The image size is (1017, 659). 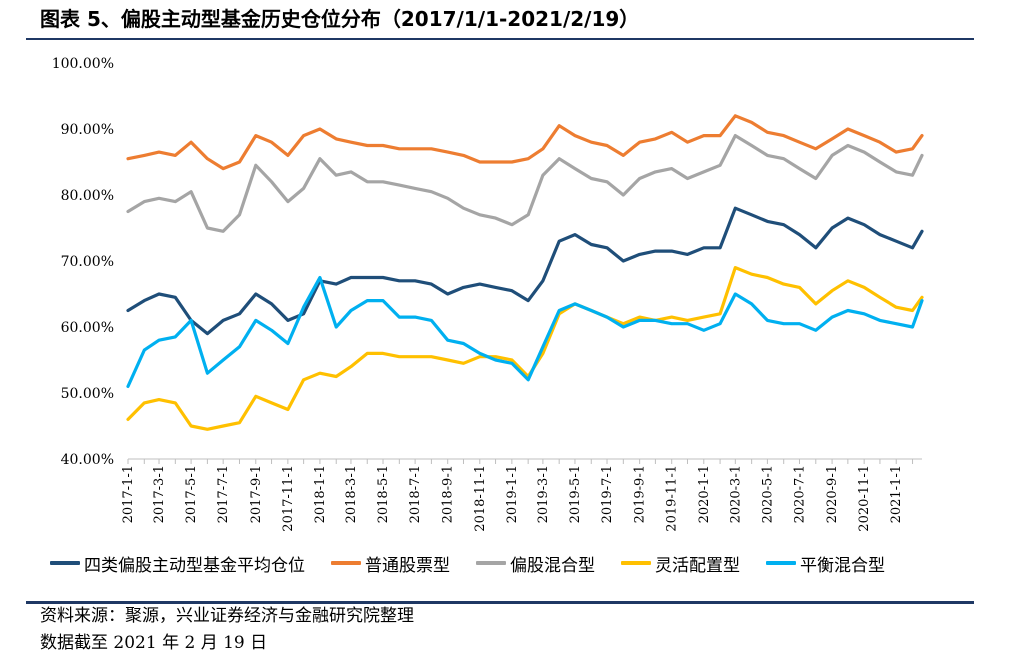 What do you see at coordinates (767, 494) in the screenshot?
I see `x-tick-label: 2020-5-1` at bounding box center [767, 494].